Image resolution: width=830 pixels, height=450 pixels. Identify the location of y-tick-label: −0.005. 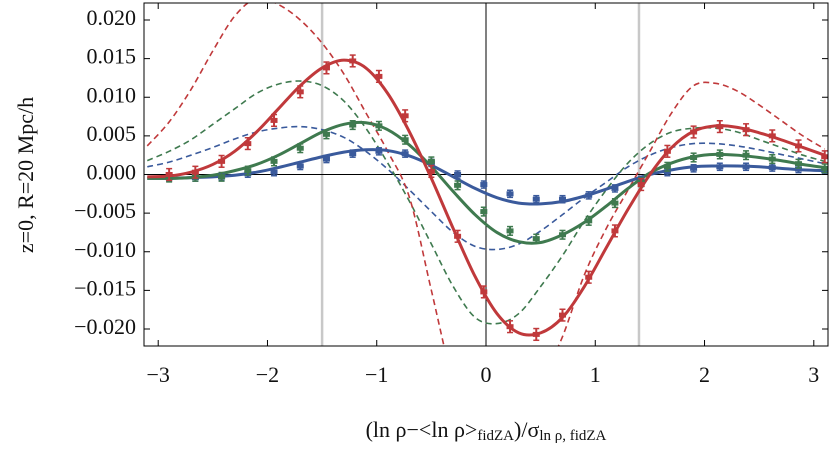
(105, 210).